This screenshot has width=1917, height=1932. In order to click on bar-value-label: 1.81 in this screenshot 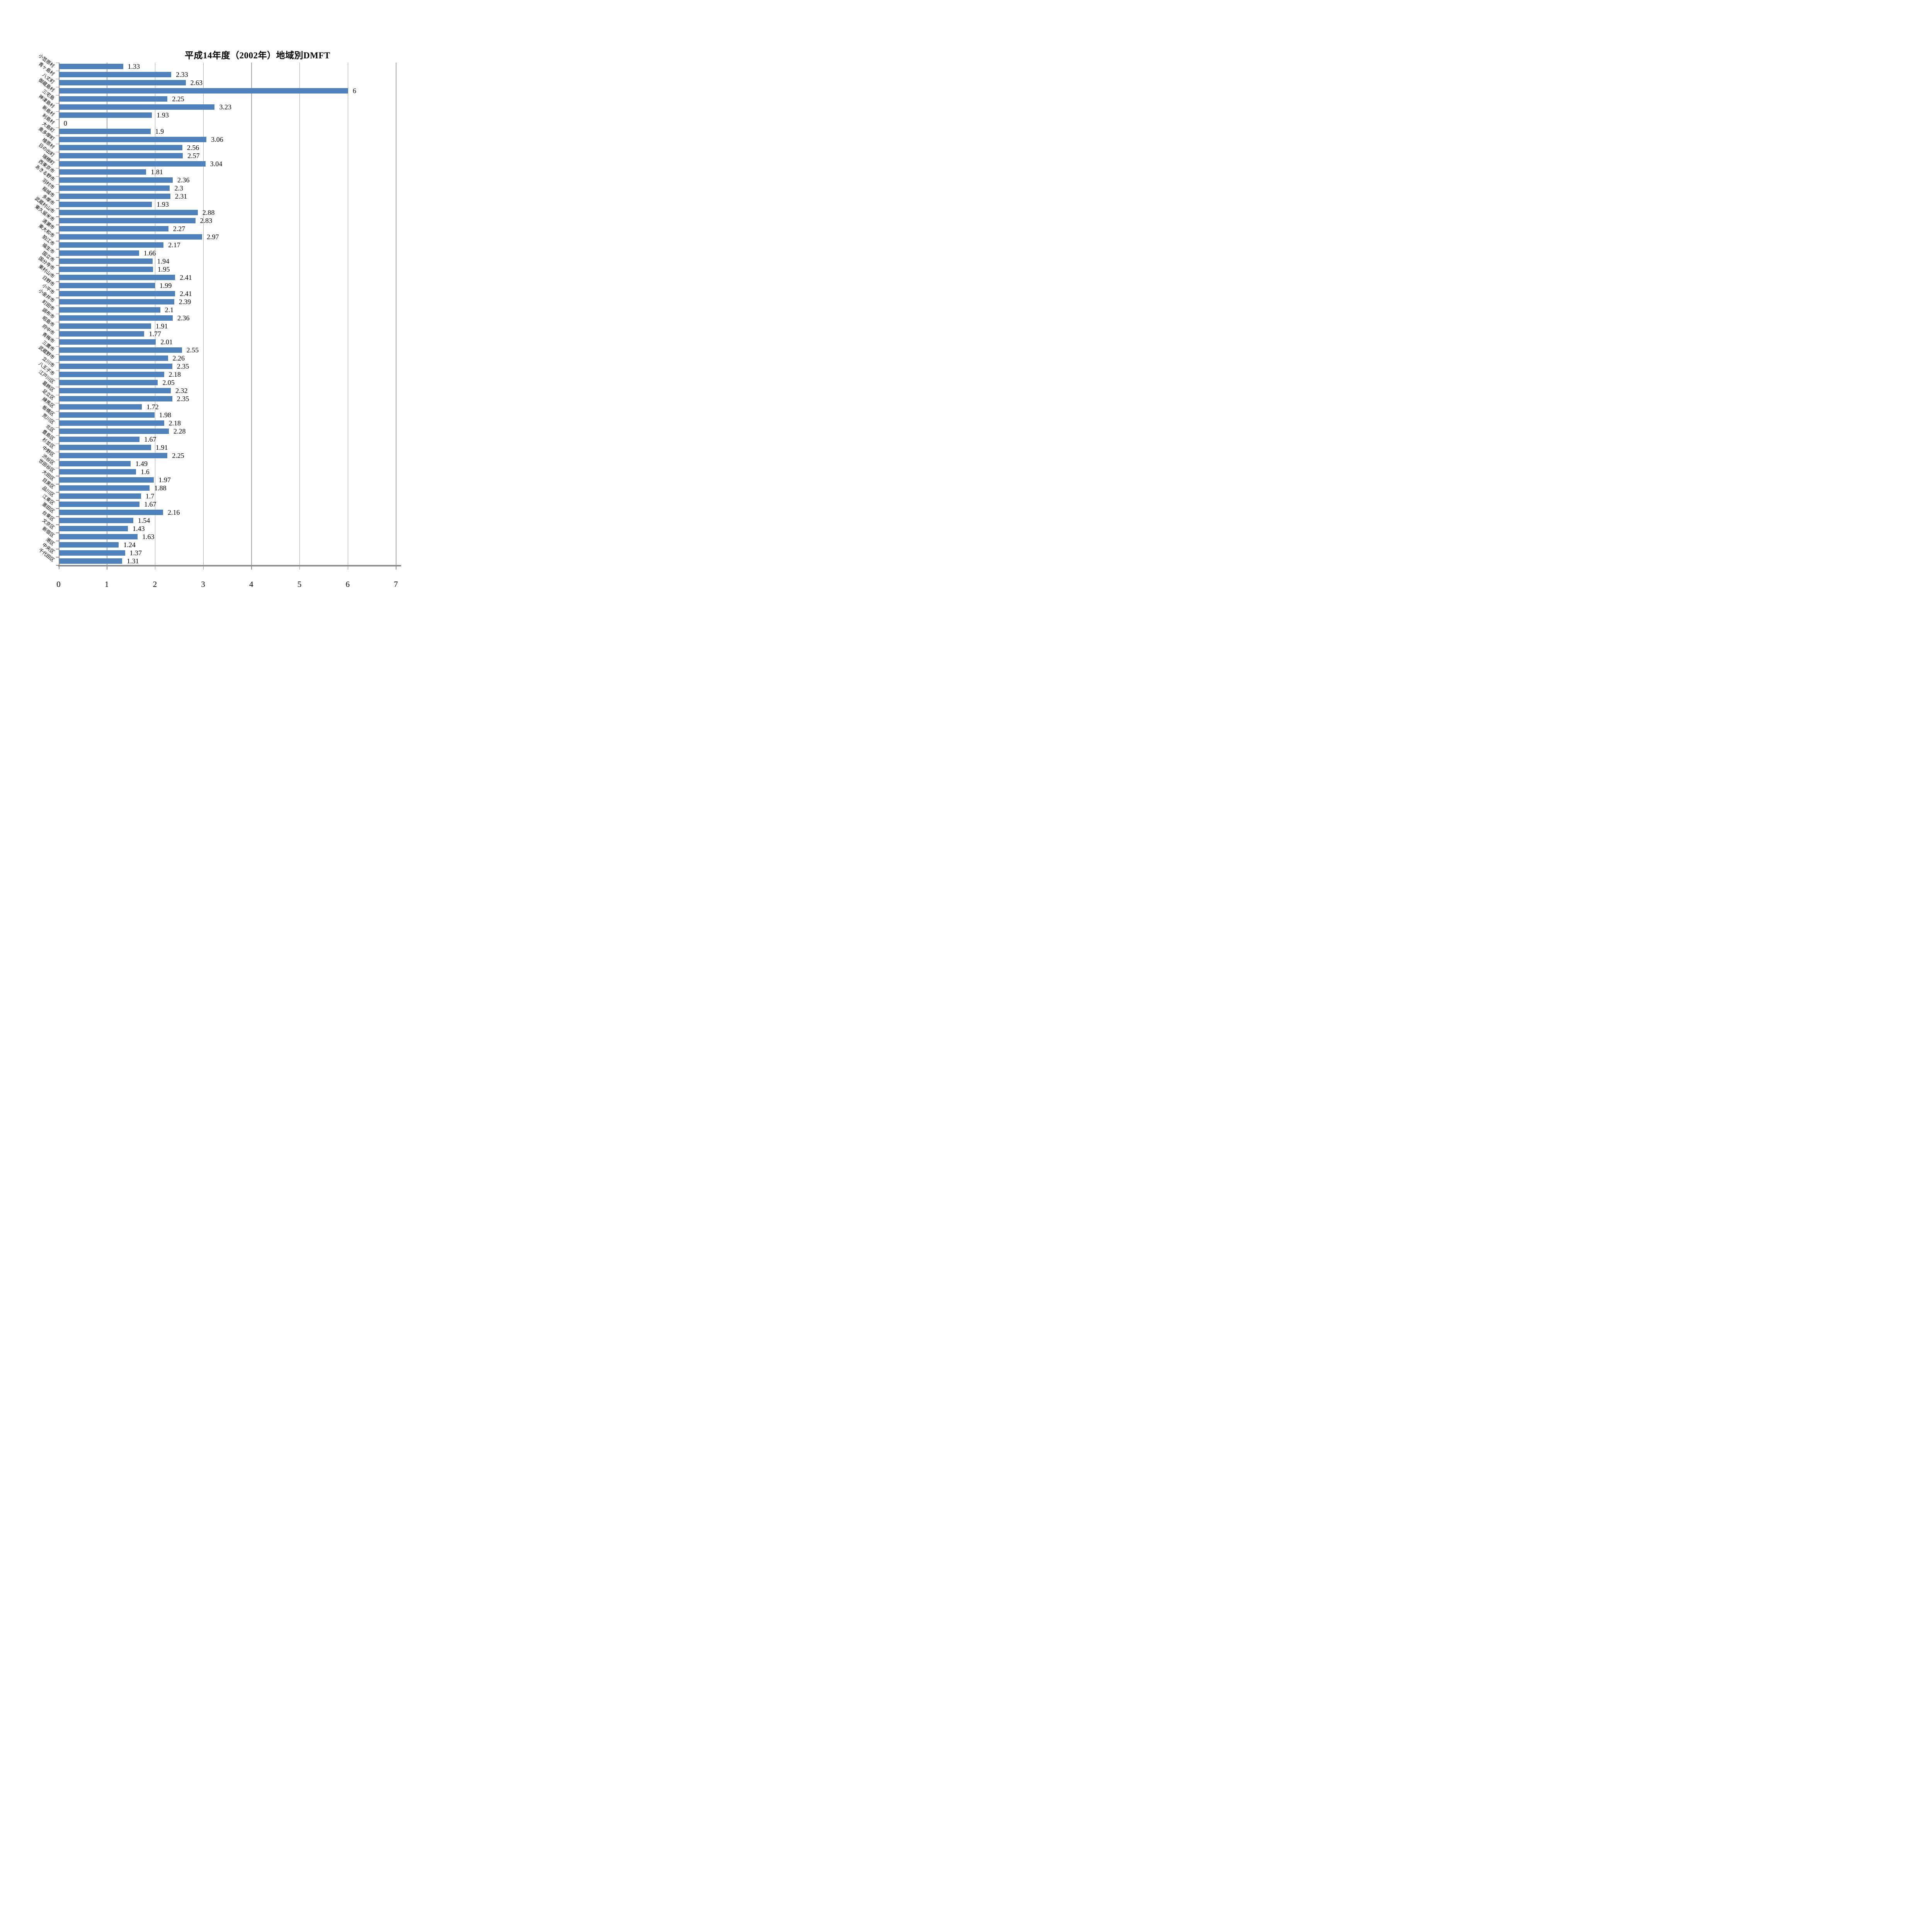, I will do `click(157, 172)`.